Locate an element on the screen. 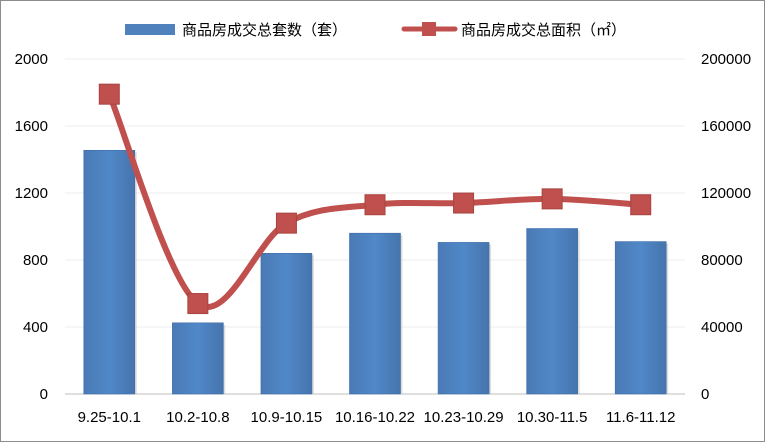 The height and width of the screenshot is (442, 765). x-tick-label: 9.25-10.1 is located at coordinates (109, 417).